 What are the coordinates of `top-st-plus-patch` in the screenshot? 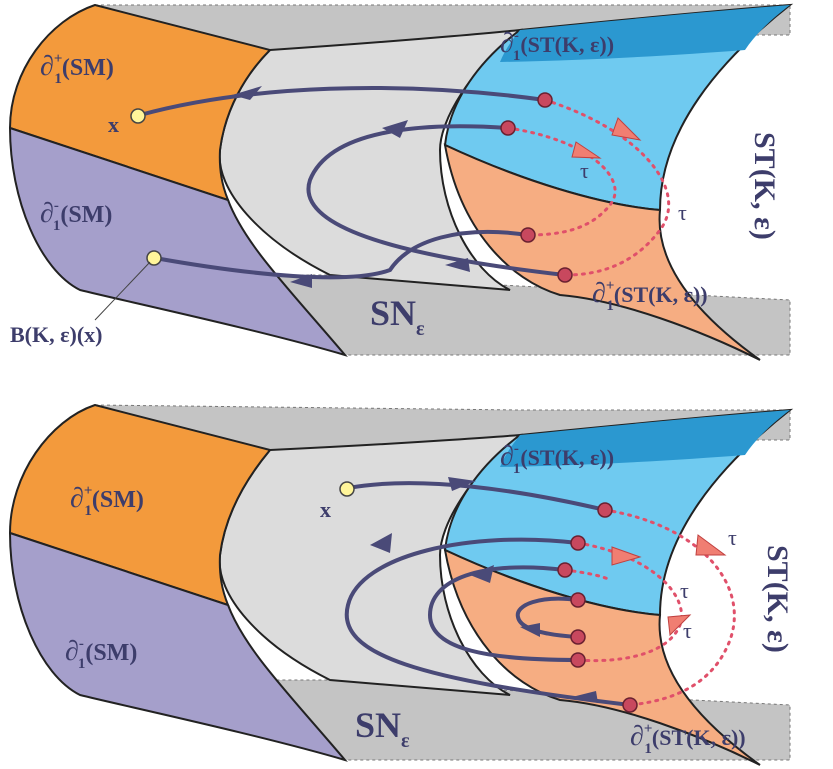 It's located at (602, 252).